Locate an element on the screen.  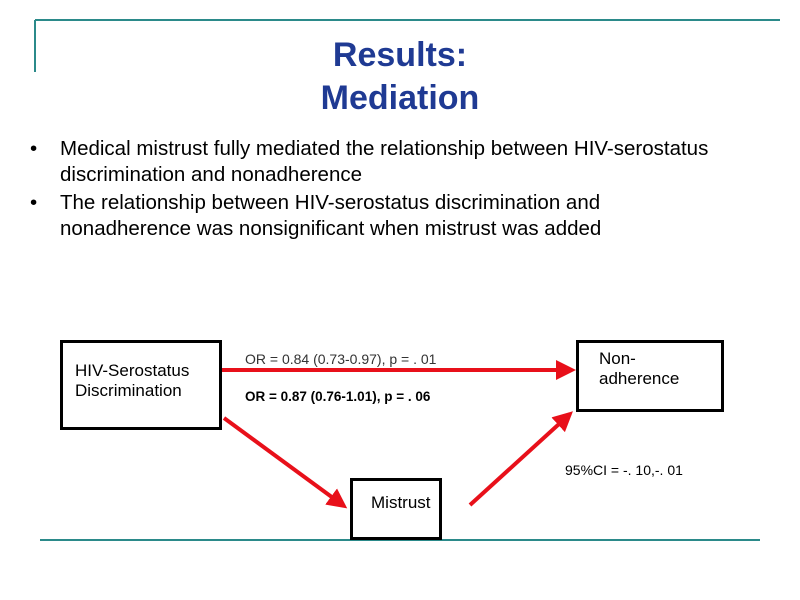
node-box: HIV-Serostatus Discrimination is located at coordinates (141, 385).